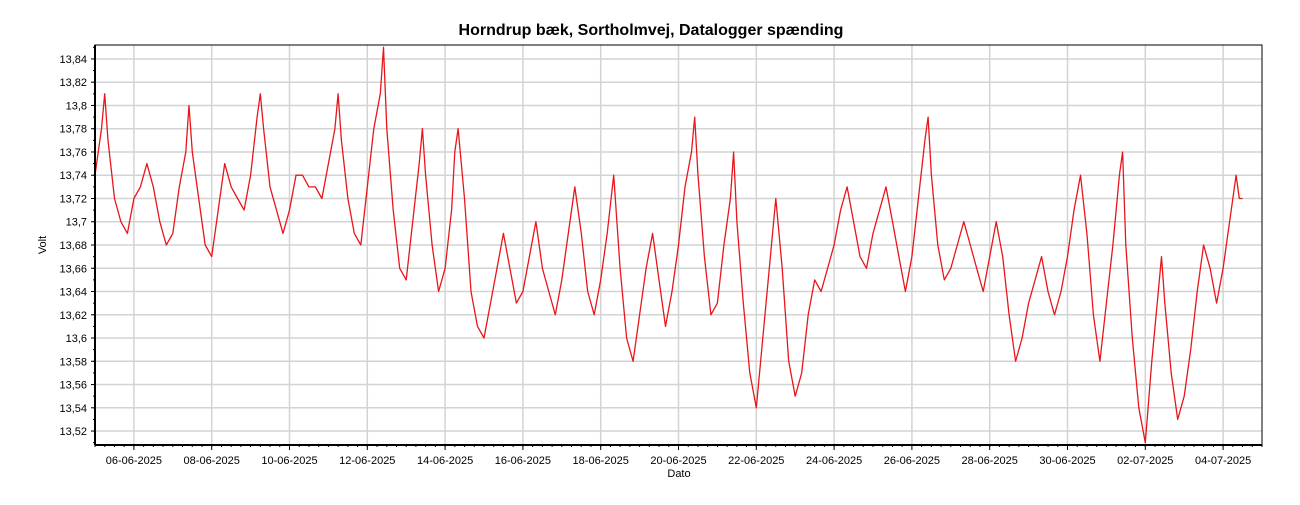 This screenshot has width=1300, height=505. Describe the element at coordinates (73, 130) in the screenshot. I see `y-tick-label: 13,78` at that location.